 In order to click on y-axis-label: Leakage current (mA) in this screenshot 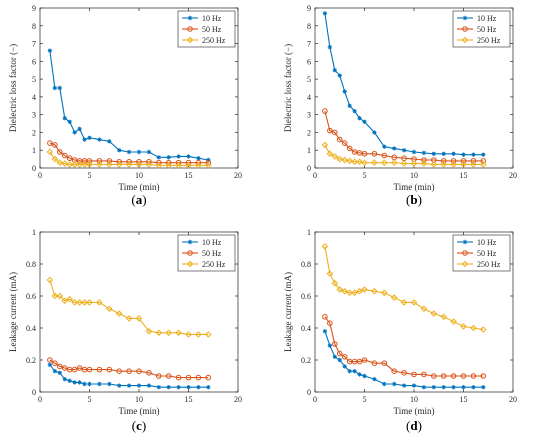, I will do `click(288, 312)`.